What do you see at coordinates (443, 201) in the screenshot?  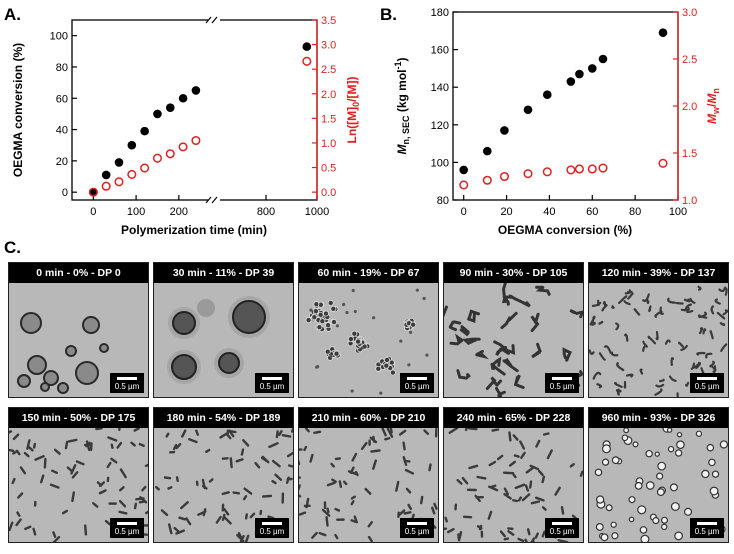 I see `y-tick-label-left-b: 80` at bounding box center [443, 201].